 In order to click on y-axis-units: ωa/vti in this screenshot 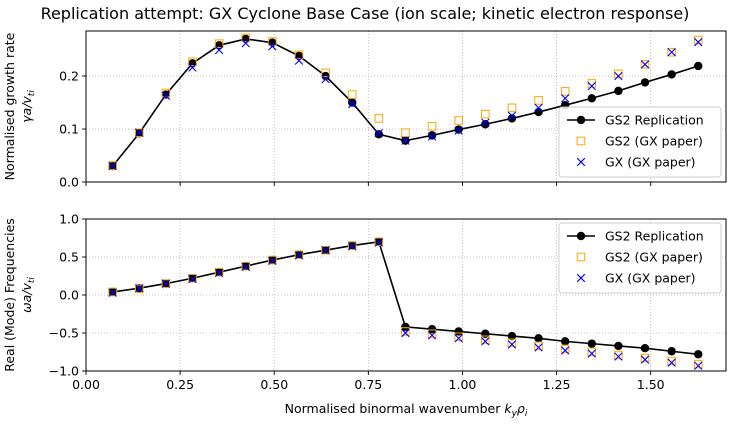, I will do `click(28, 295)`.